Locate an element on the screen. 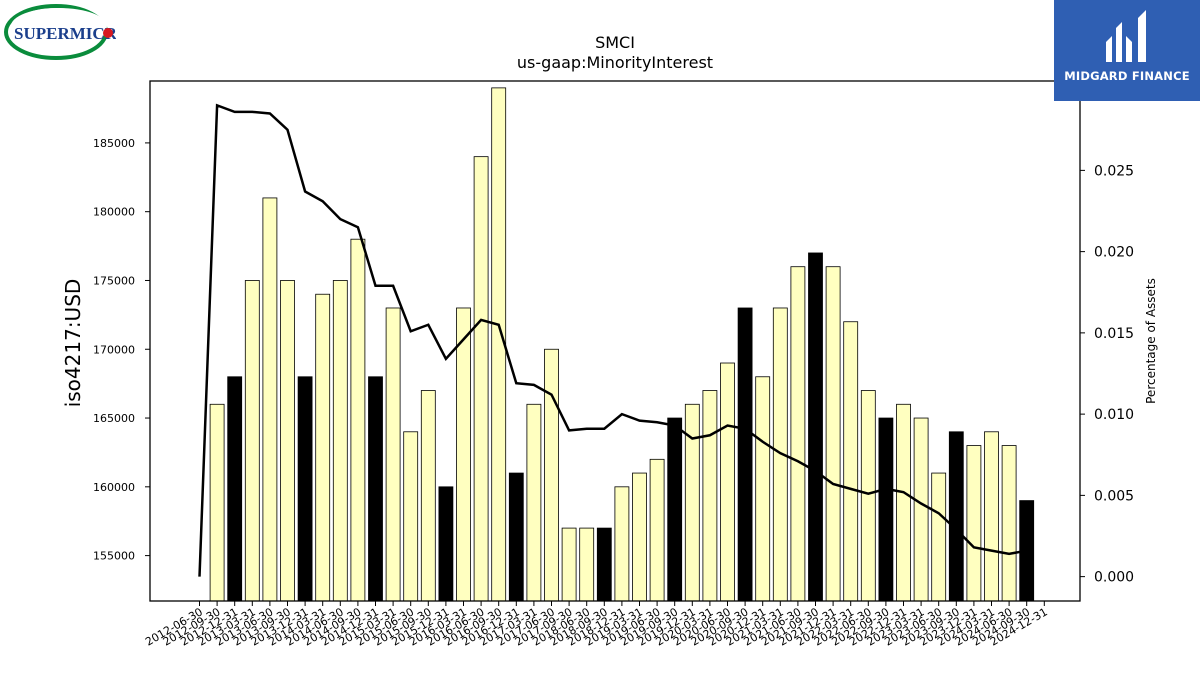 This screenshot has width=1200, height=675. y2-tick-label: 0.010 is located at coordinates (1114, 415).